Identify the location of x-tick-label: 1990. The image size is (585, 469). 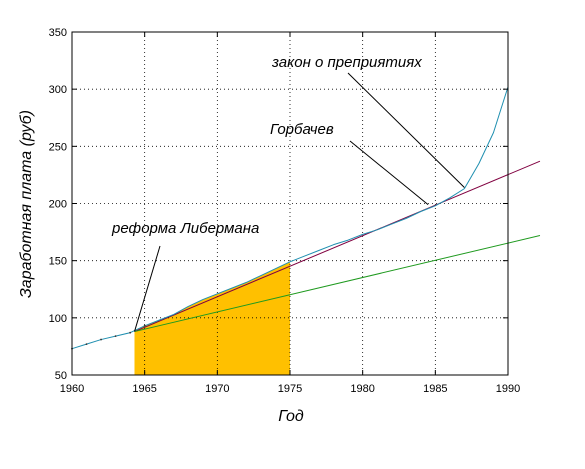
(508, 389).